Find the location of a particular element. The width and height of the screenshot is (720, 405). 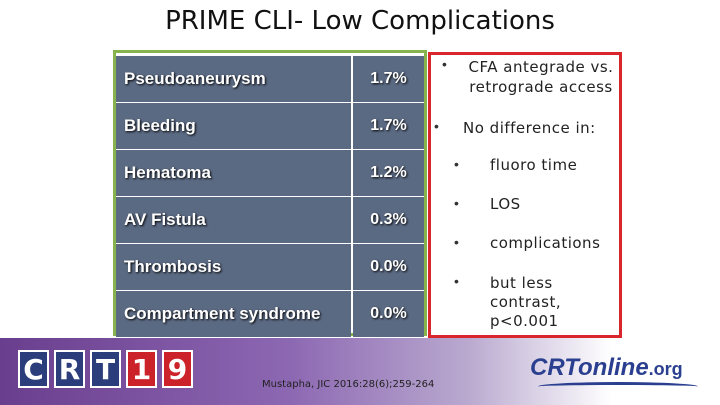

table-row: Bleeding 1.7% is located at coordinates (270, 126).